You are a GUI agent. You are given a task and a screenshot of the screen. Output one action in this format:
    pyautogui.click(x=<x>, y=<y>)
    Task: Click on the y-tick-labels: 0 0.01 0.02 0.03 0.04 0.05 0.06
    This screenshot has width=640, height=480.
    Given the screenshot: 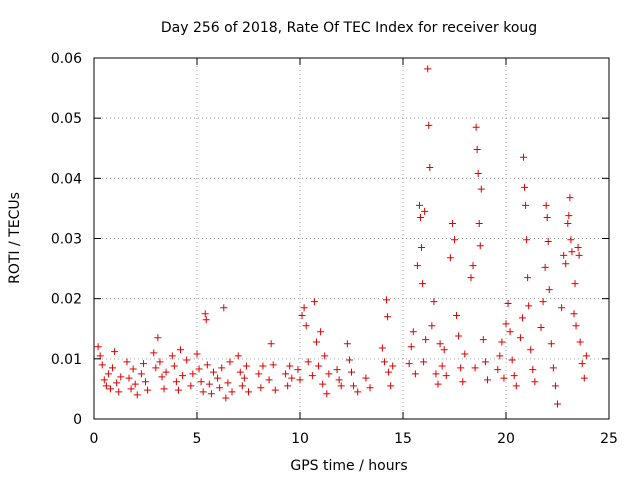 What is the action you would take?
    pyautogui.click(x=66, y=239)
    